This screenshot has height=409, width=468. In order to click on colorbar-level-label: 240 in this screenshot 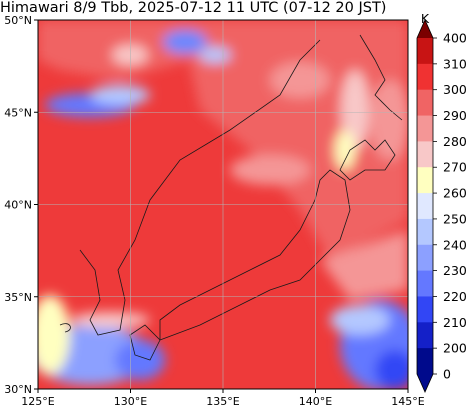, I will do `click(455, 244)`.